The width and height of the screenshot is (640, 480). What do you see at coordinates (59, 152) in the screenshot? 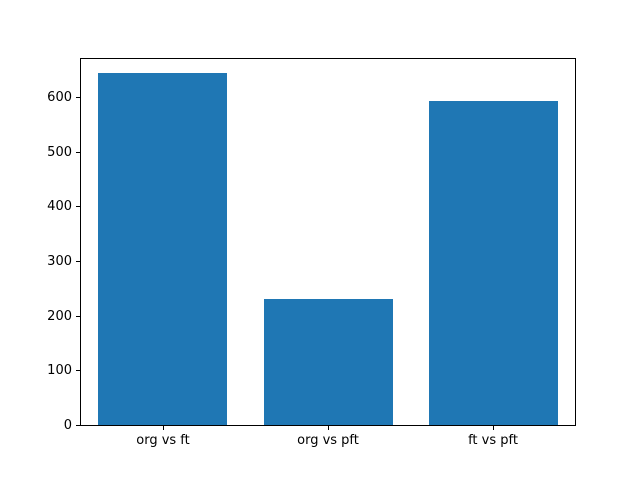
I see `y-tick-label: 500` at bounding box center [59, 152].